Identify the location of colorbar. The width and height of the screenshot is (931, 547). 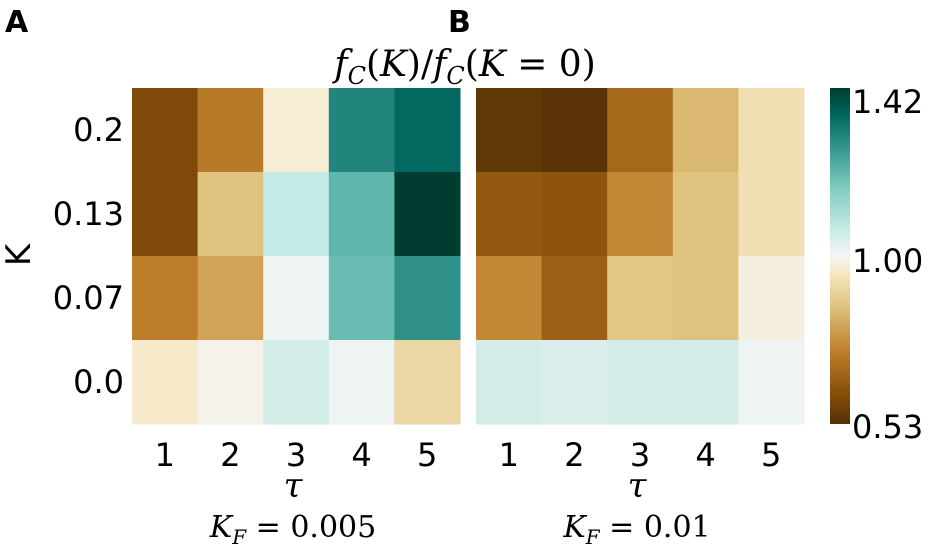
(840, 256).